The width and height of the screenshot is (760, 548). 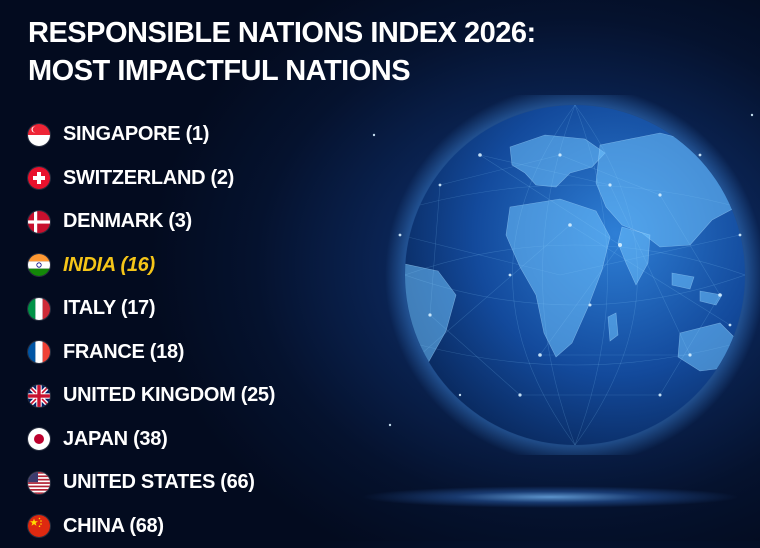 I want to click on list-item: UNITED STATES (66), so click(x=151, y=483).